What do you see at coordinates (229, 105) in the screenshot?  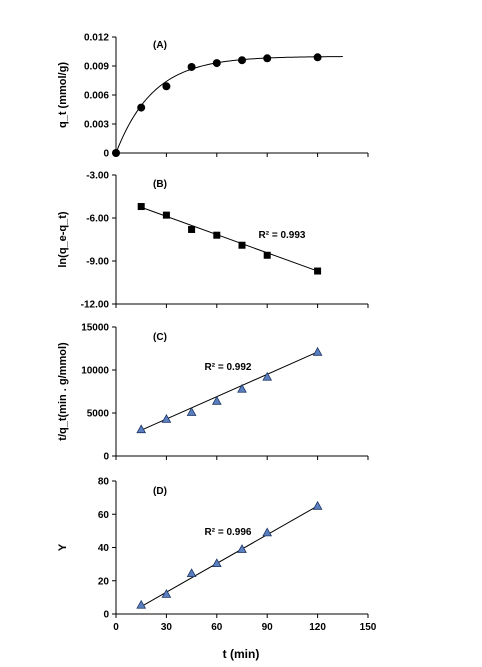 I see `fit-curve` at bounding box center [229, 105].